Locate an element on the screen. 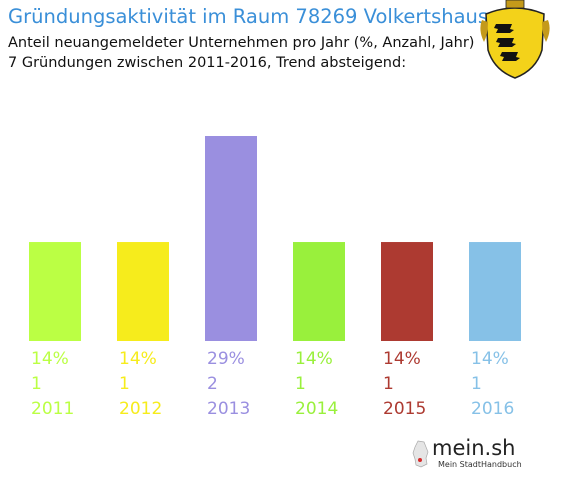  year-label-2014: 2014 is located at coordinates (316, 409).